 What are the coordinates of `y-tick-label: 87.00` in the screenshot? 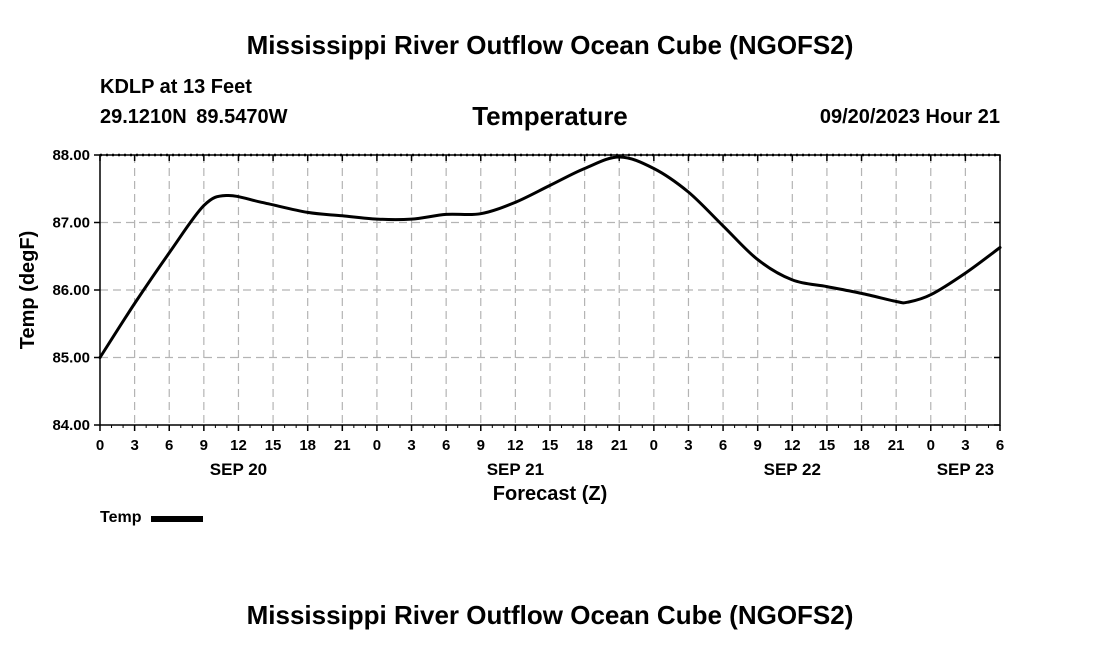 It's located at (71, 223).